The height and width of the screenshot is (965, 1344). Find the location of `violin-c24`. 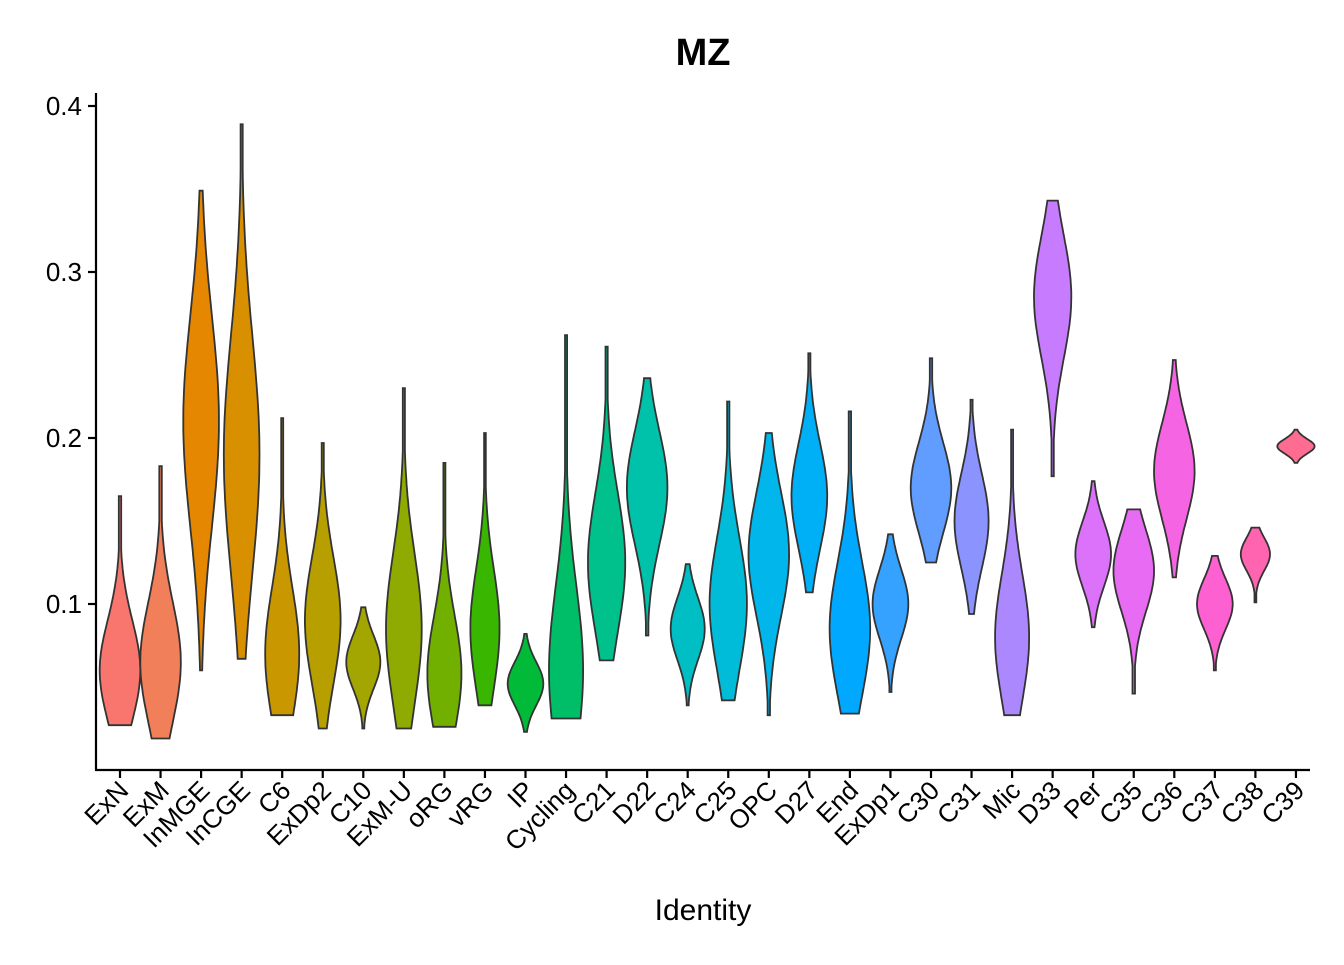

violin-c24 is located at coordinates (687, 635).